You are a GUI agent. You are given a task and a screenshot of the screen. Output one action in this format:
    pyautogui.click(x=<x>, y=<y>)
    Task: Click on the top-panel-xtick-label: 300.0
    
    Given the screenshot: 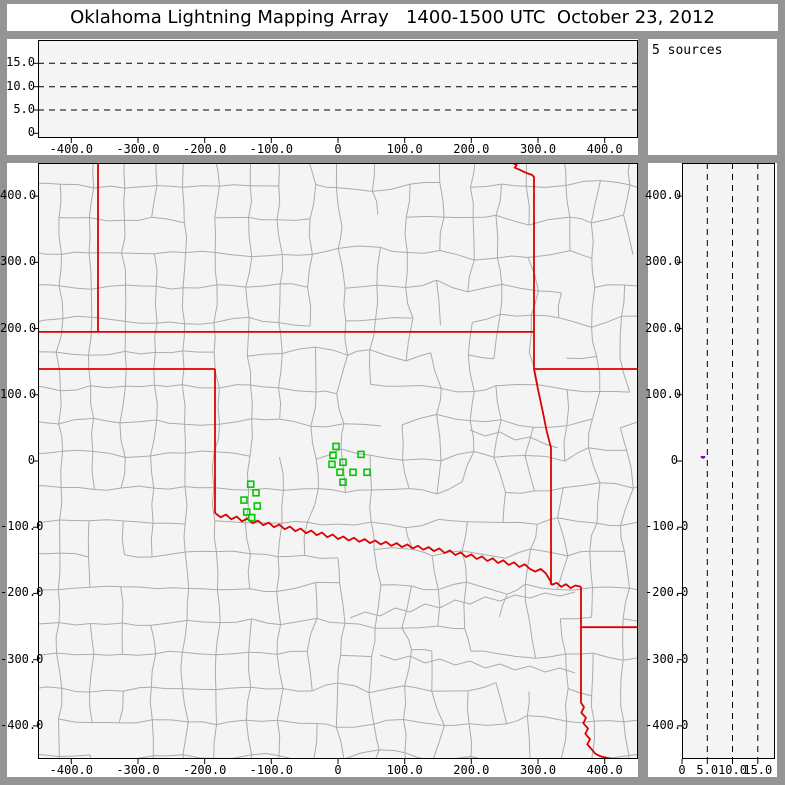 What is the action you would take?
    pyautogui.click(x=538, y=149)
    